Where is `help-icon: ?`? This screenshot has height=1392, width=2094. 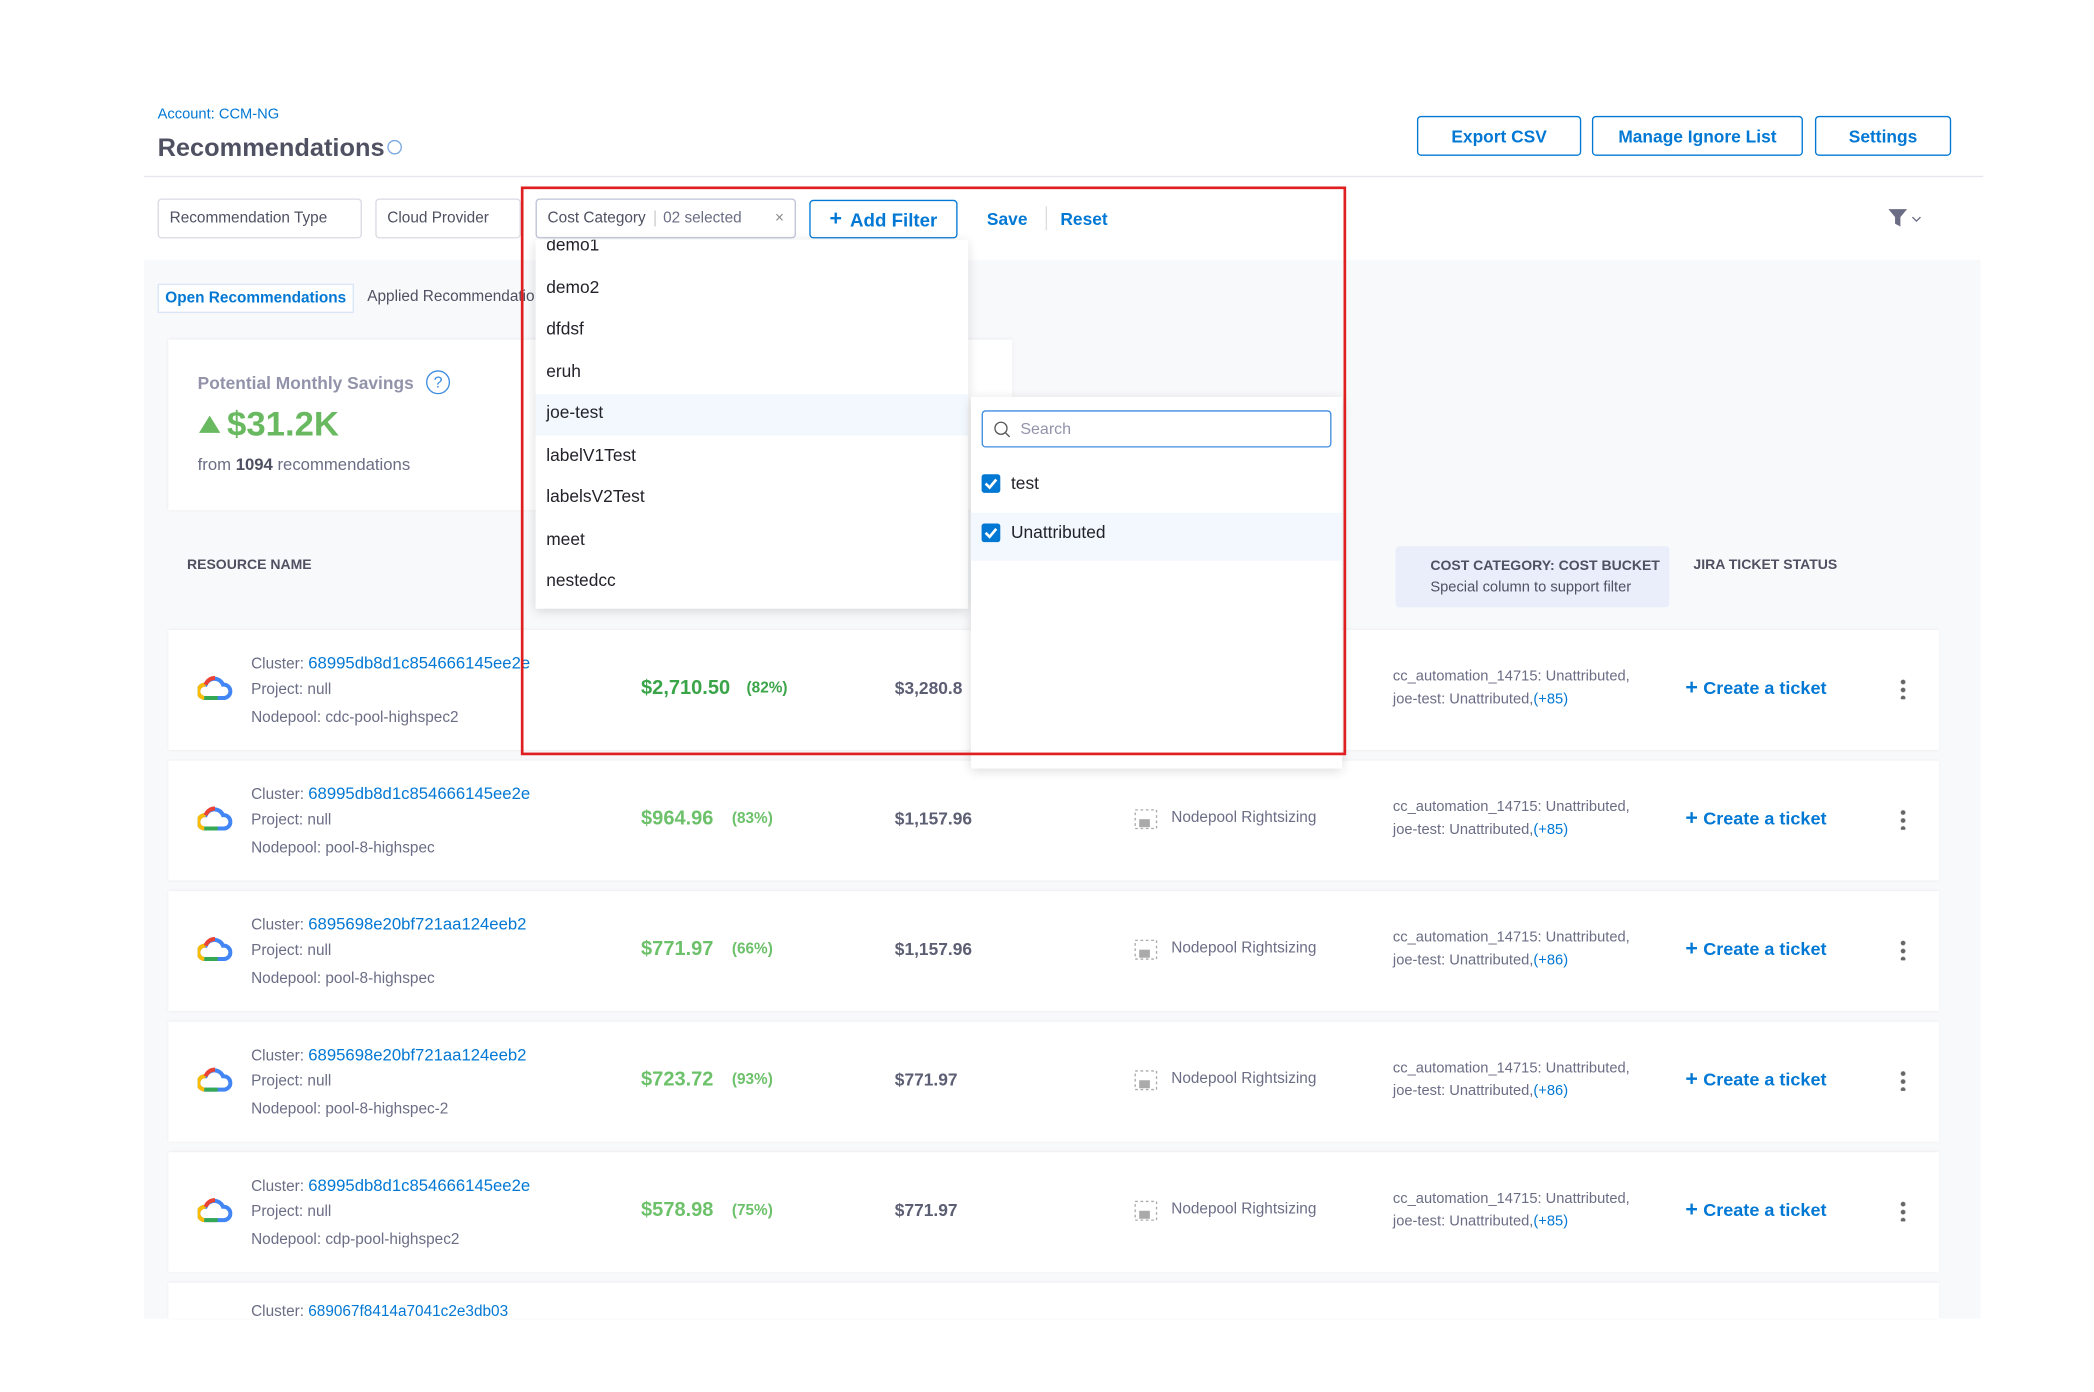 help-icon: ? is located at coordinates (438, 382).